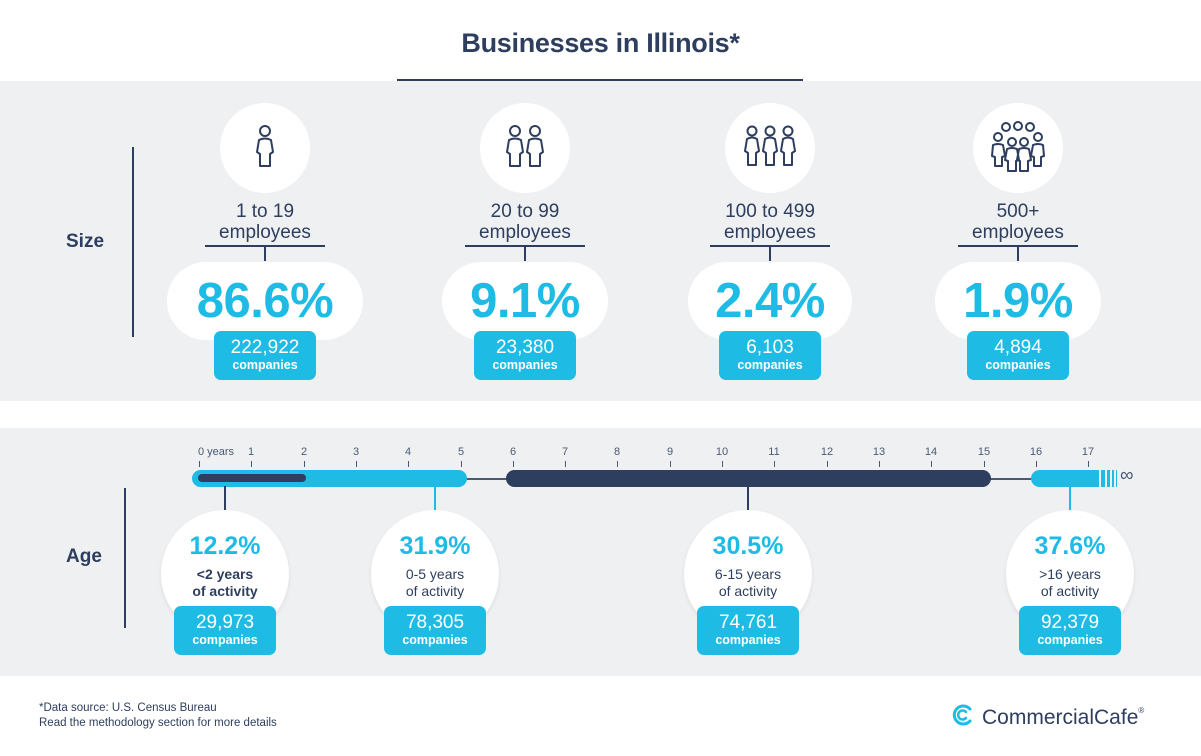  What do you see at coordinates (216, 452) in the screenshot?
I see `age-axis-tick-label: 0 years` at bounding box center [216, 452].